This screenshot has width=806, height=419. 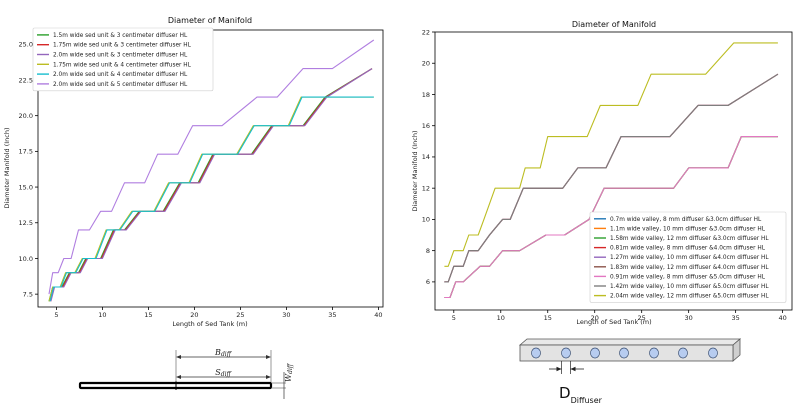 What do you see at coordinates (26, 187) in the screenshot?
I see `y-tick-label: 15.0` at bounding box center [26, 187].